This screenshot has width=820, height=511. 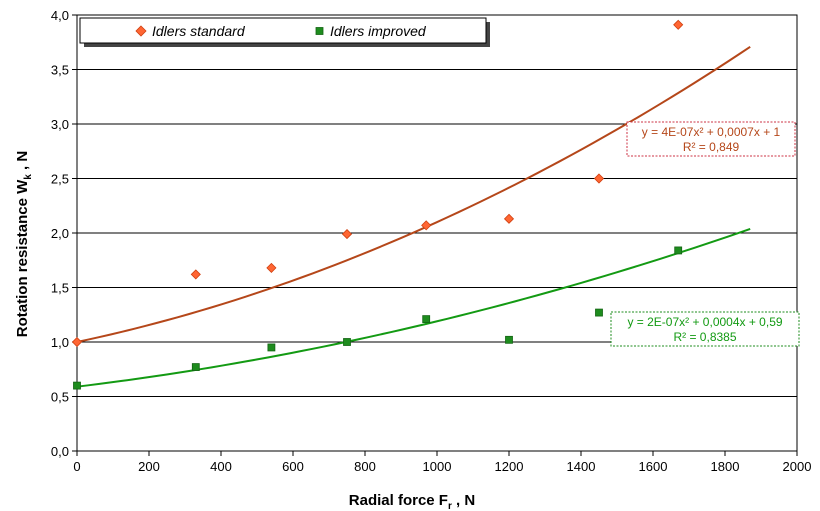 I want to click on equation-text-standard: y = 4E-07x² + 0,0007x + 1, so click(x=711, y=132).